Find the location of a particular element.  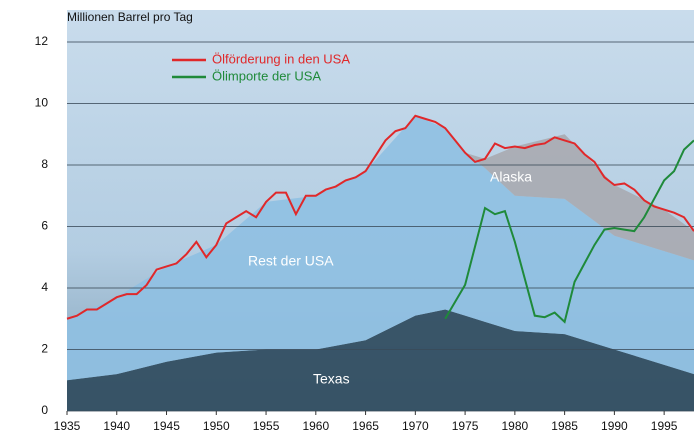

area-label: Rest der USA is located at coordinates (291, 261).